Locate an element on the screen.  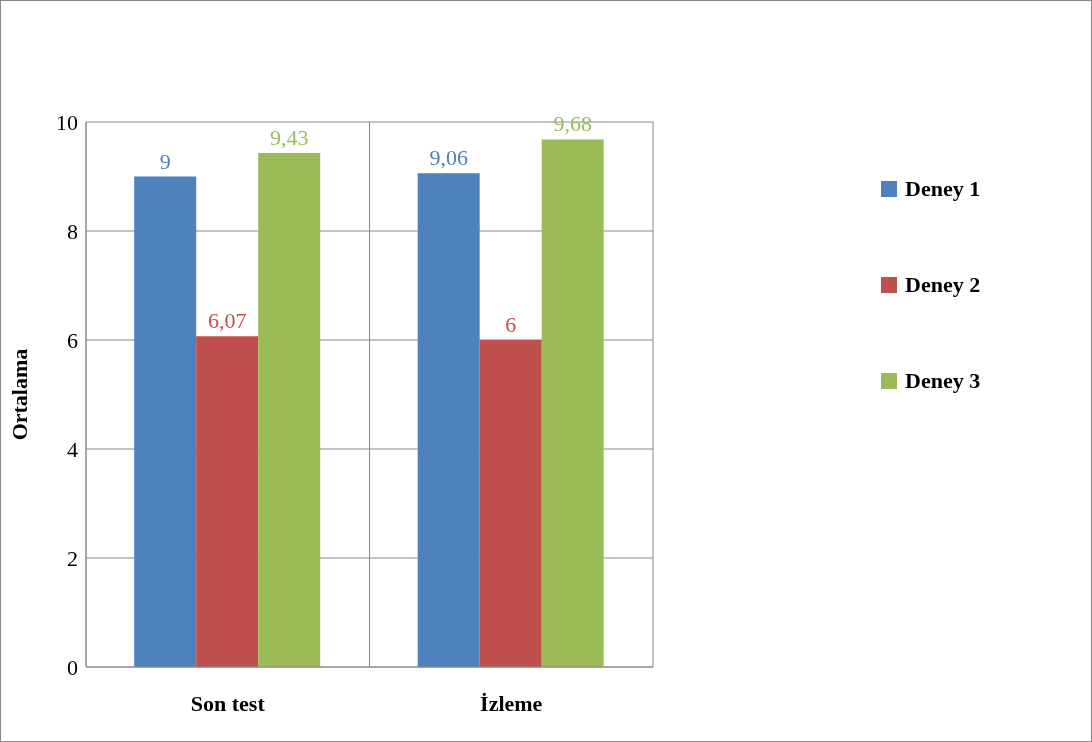
data-label: 6,07 is located at coordinates (227, 321).